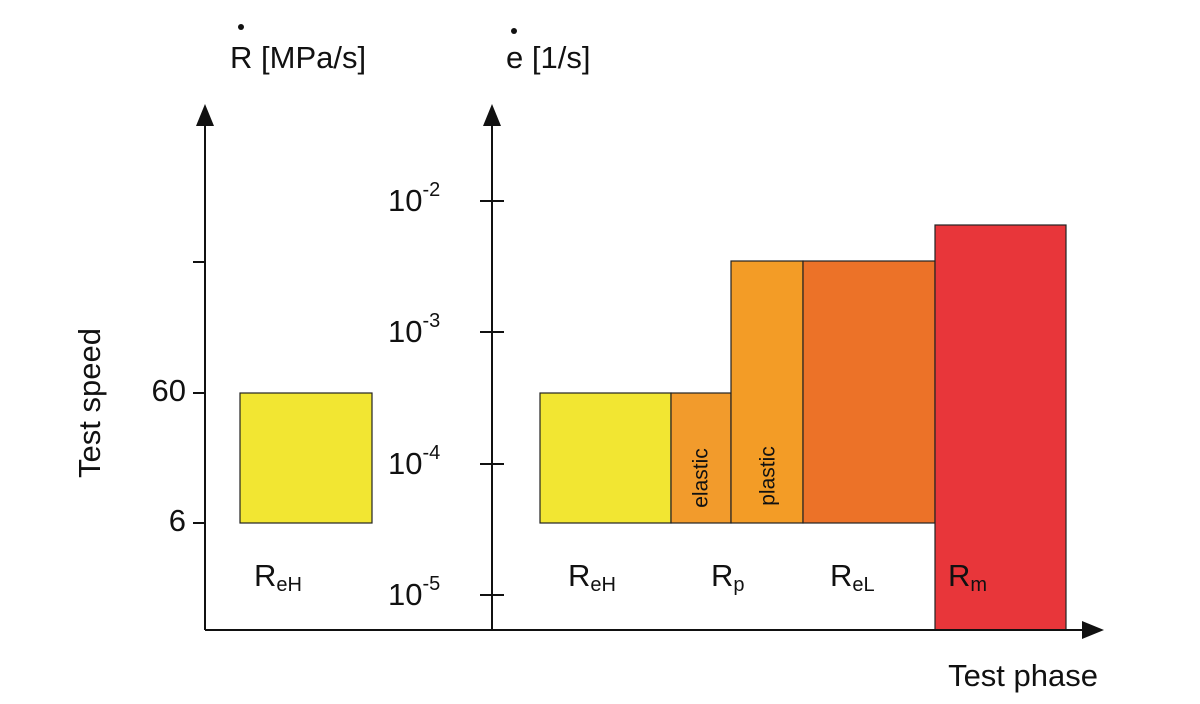 This screenshot has height=704, width=1200. I want to click on stage-label: plastic, so click(768, 476).